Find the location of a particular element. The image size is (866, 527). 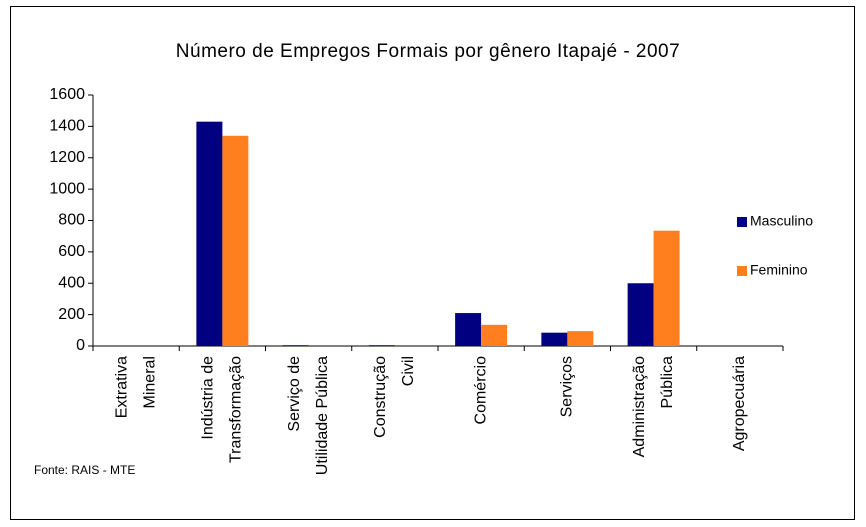

source-note: Fonte: RAIS - MTE is located at coordinates (84, 470).